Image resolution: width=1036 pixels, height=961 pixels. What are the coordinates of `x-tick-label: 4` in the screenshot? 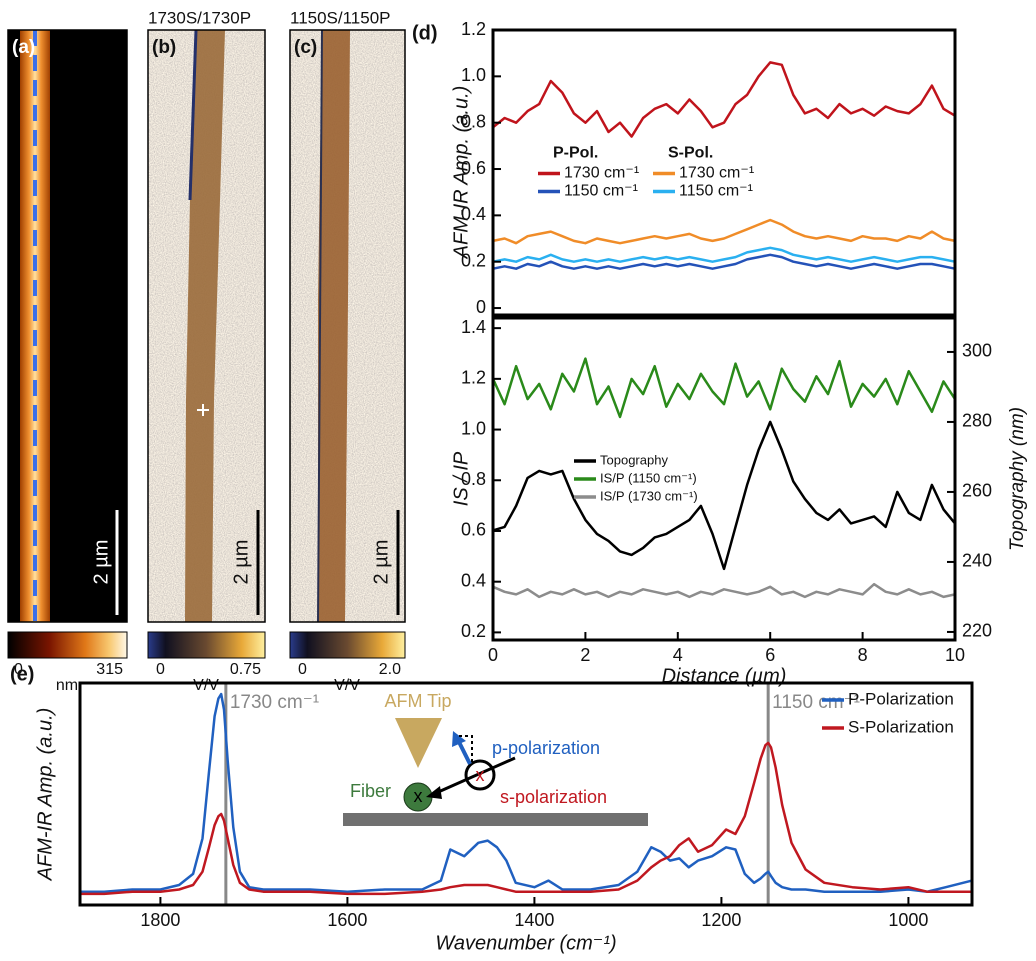 It's located at (678, 655).